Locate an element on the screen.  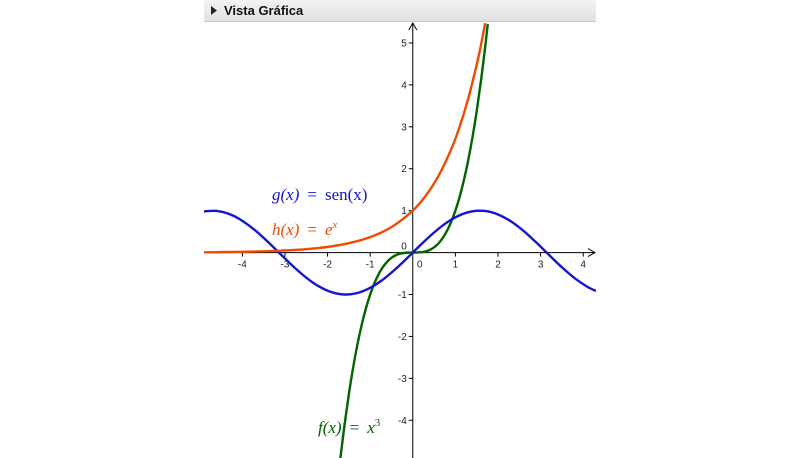
x-tick-label: -3 is located at coordinates (285, 265).